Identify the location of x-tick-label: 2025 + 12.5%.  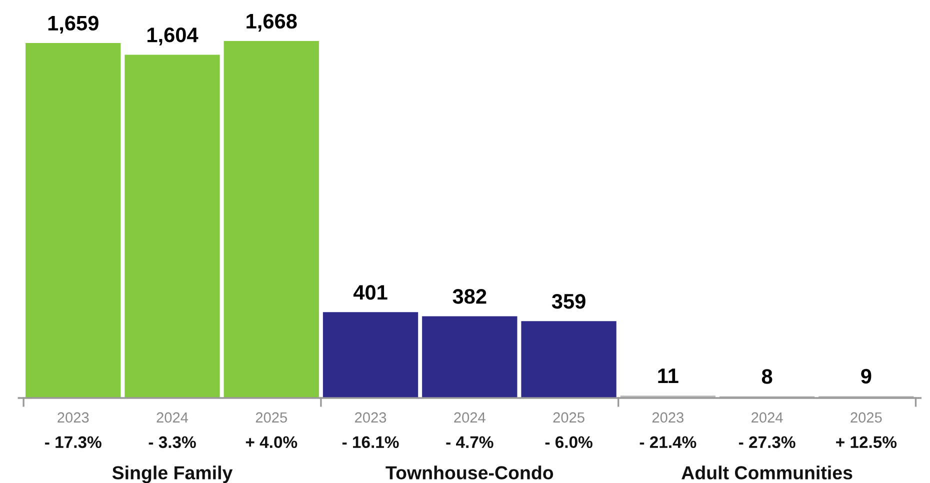
(866, 430).